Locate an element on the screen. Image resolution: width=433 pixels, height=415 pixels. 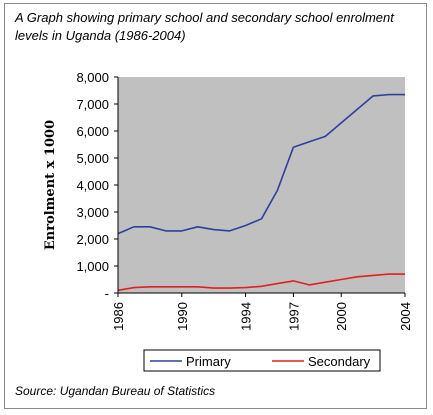
y-tick-label: 3,000 is located at coordinates (92, 212).